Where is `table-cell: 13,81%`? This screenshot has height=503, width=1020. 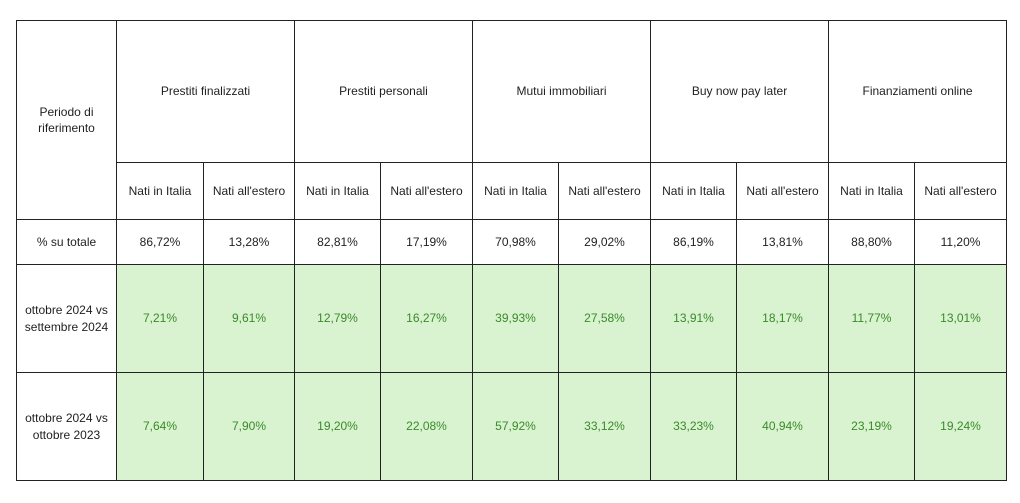
table-cell: 13,81% is located at coordinates (782, 242).